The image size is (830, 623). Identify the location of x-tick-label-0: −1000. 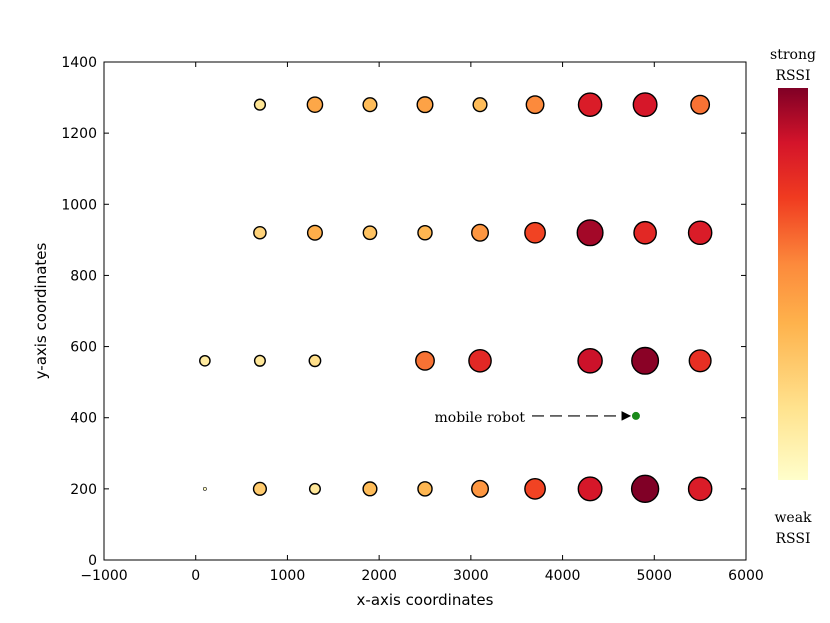
(103, 576).